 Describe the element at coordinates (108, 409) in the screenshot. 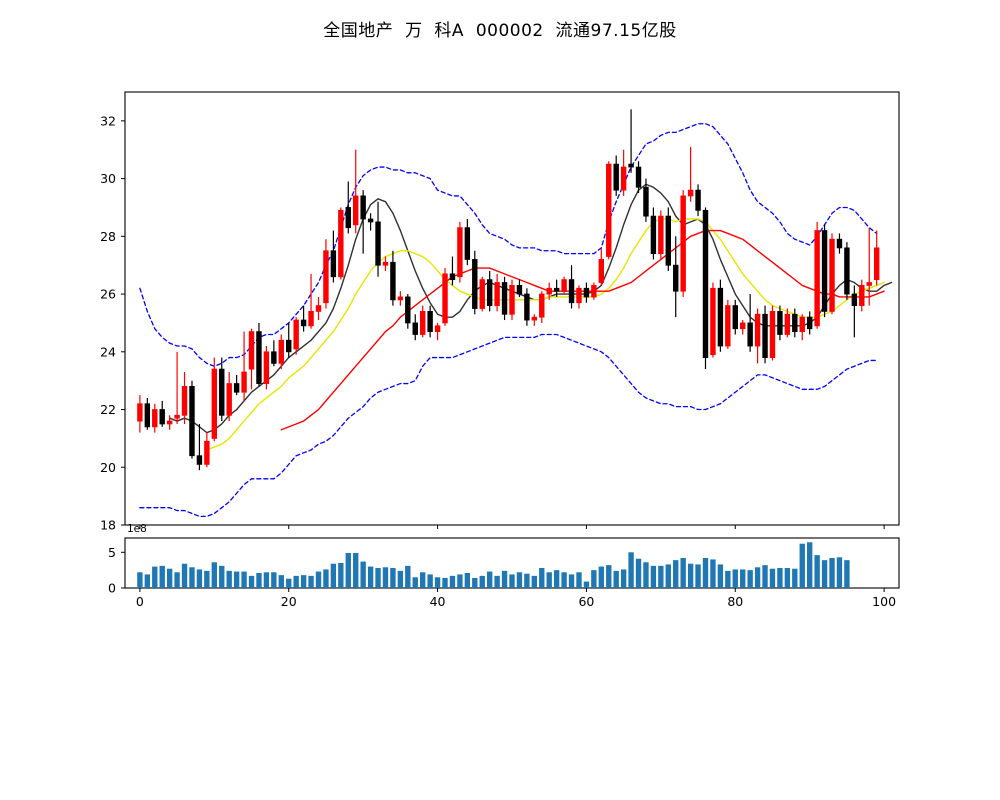

I see `y-tick-label-22: 22` at that location.